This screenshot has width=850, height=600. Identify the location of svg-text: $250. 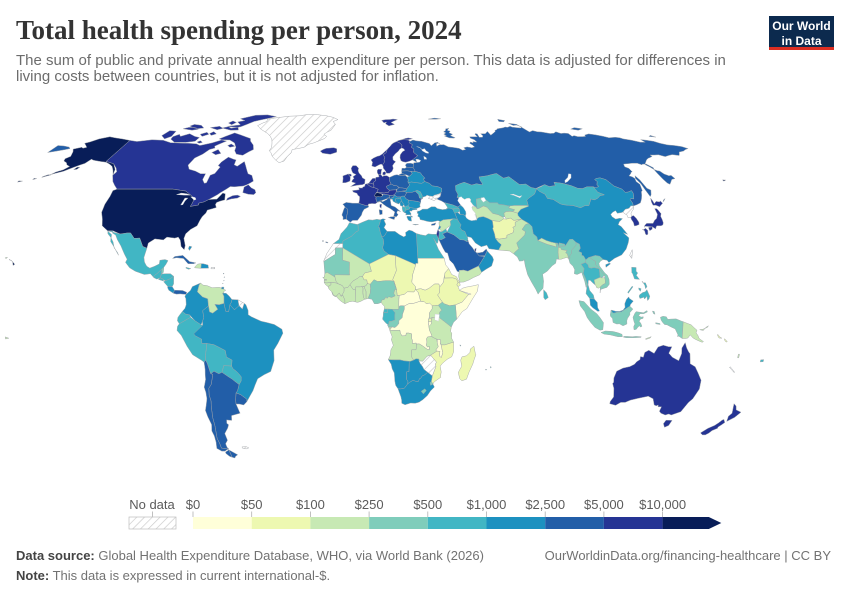
(369, 504).